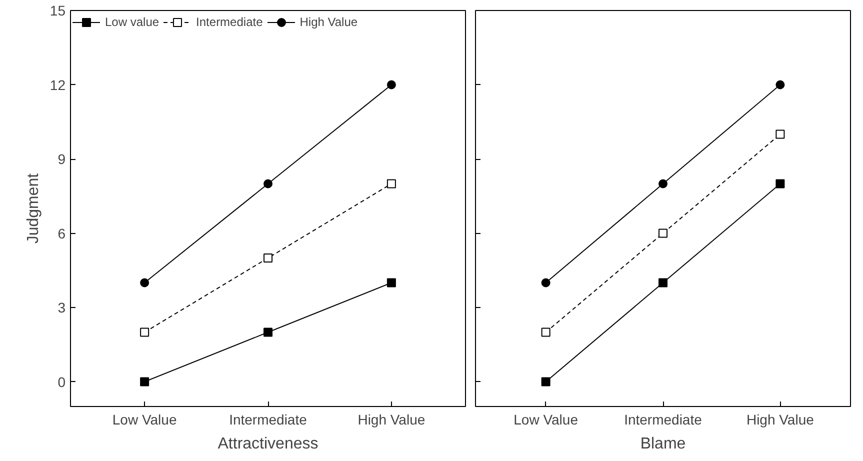 Image resolution: width=863 pixels, height=461 pixels. What do you see at coordinates (62, 233) in the screenshot?
I see `y-tick-label: 6` at bounding box center [62, 233].